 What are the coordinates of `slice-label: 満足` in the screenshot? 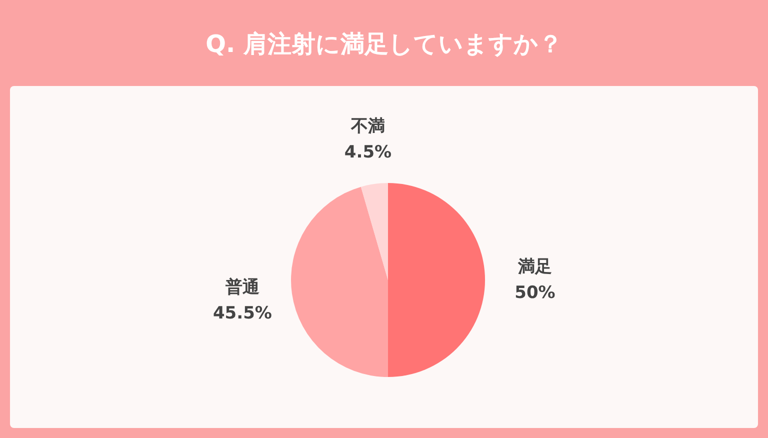 It's located at (534, 267).